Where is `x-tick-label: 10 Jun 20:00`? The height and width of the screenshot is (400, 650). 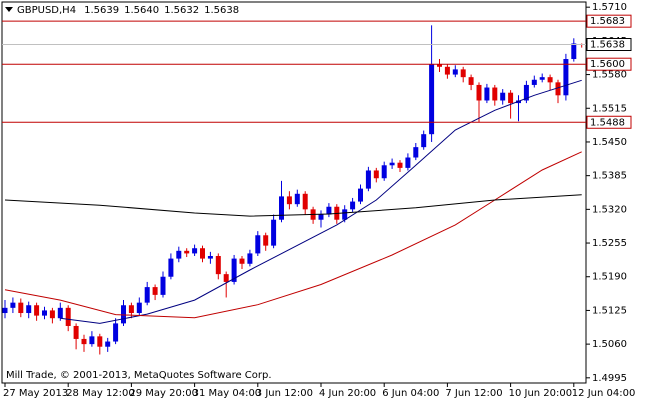
x-tick-label: 10 Jun 20:00 is located at coordinates (541, 393).